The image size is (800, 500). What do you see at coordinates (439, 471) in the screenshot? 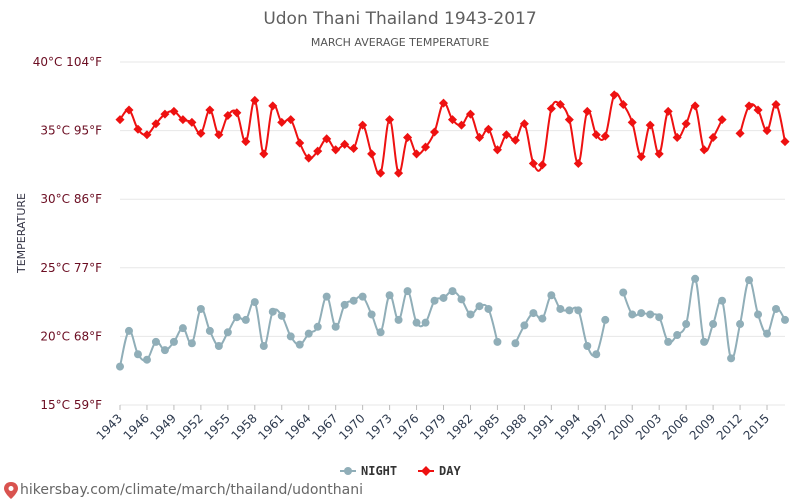
I see `legend-item-day: DAY` at bounding box center [439, 471].